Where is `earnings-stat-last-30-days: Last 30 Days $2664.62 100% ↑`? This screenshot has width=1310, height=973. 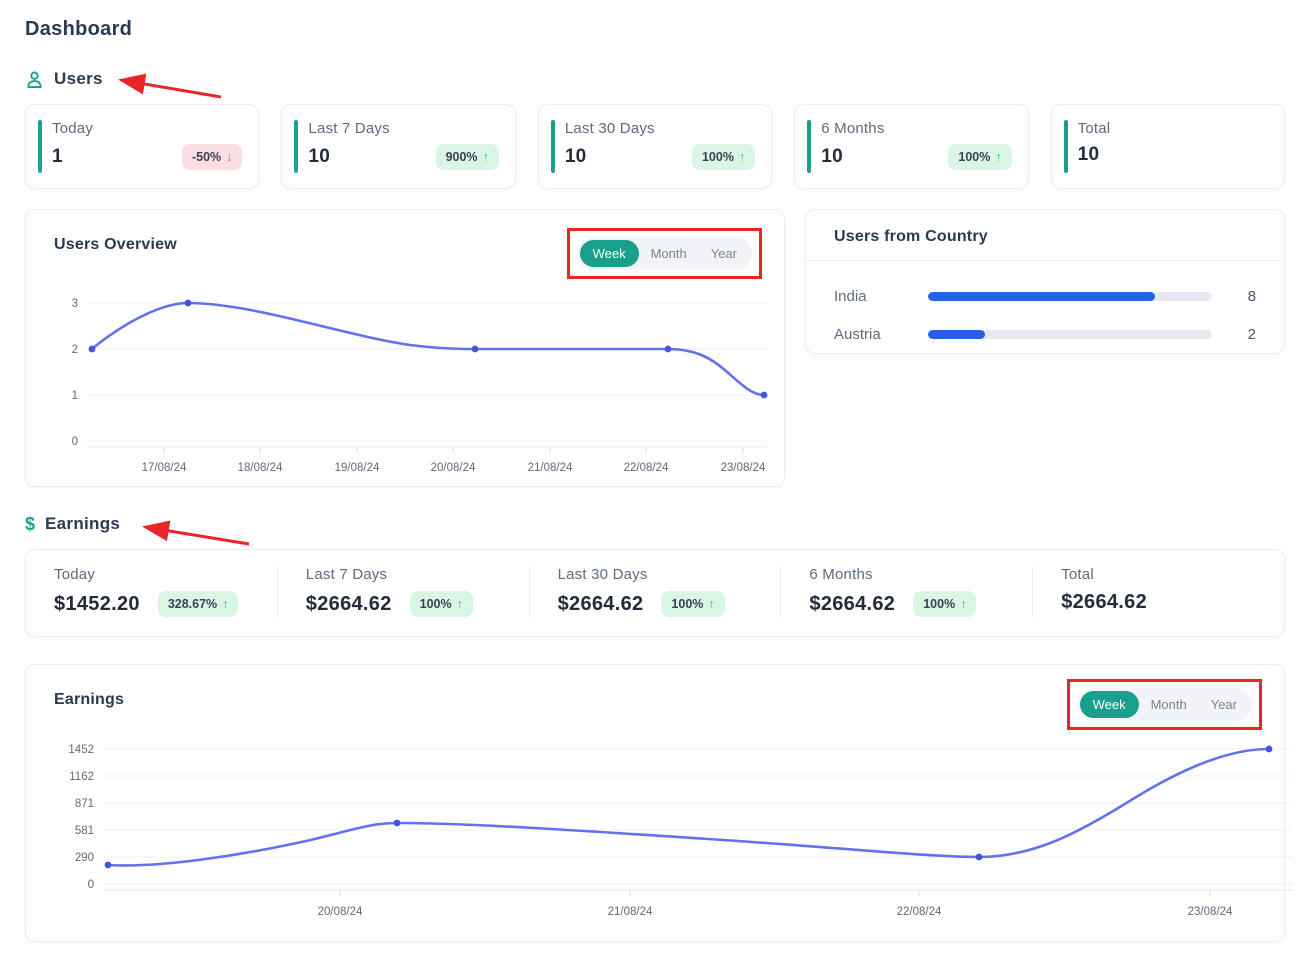
earnings-stat-last-30-days: Last 30 Days $2664.62 100% ↑ is located at coordinates (654, 592).